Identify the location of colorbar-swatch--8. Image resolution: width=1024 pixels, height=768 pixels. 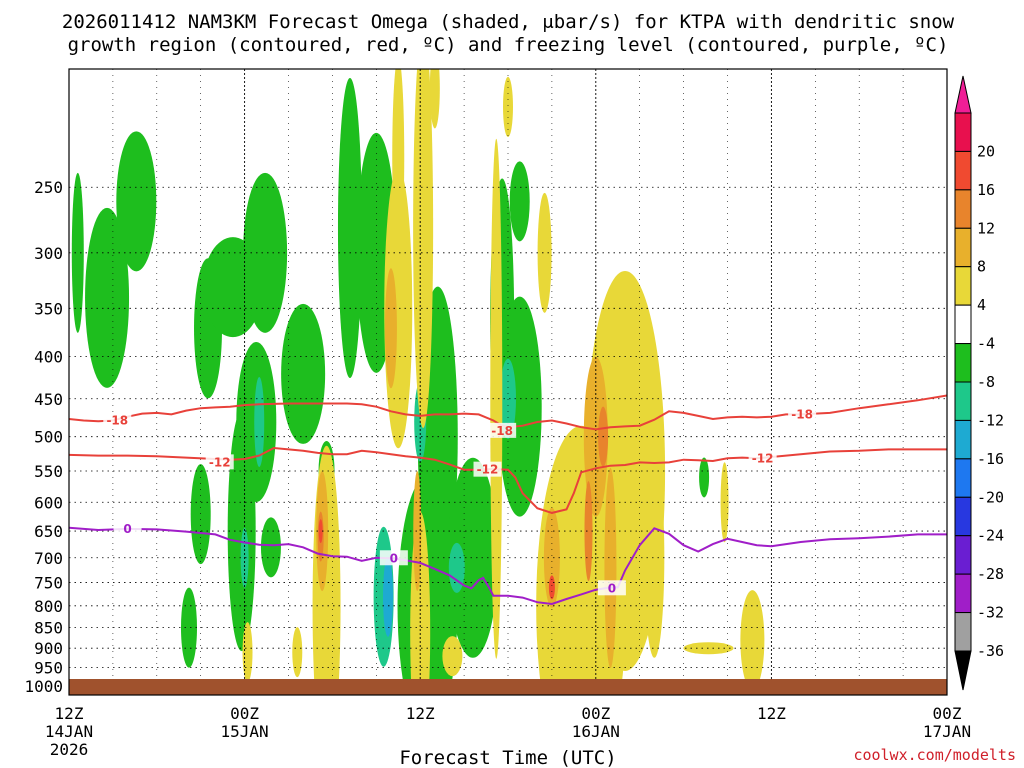
(963, 363).